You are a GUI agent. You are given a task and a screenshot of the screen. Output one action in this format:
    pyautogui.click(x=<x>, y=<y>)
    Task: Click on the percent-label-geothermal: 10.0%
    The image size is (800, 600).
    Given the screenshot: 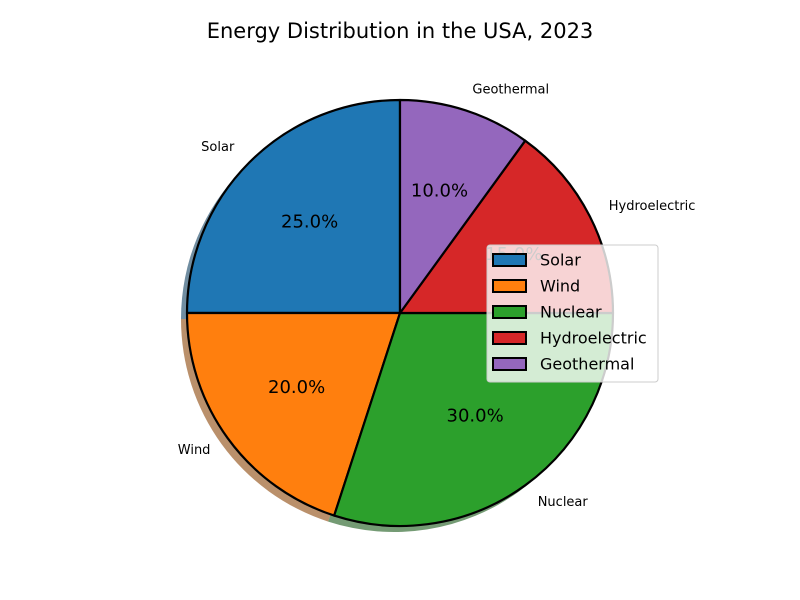 What is the action you would take?
    pyautogui.click(x=439, y=190)
    